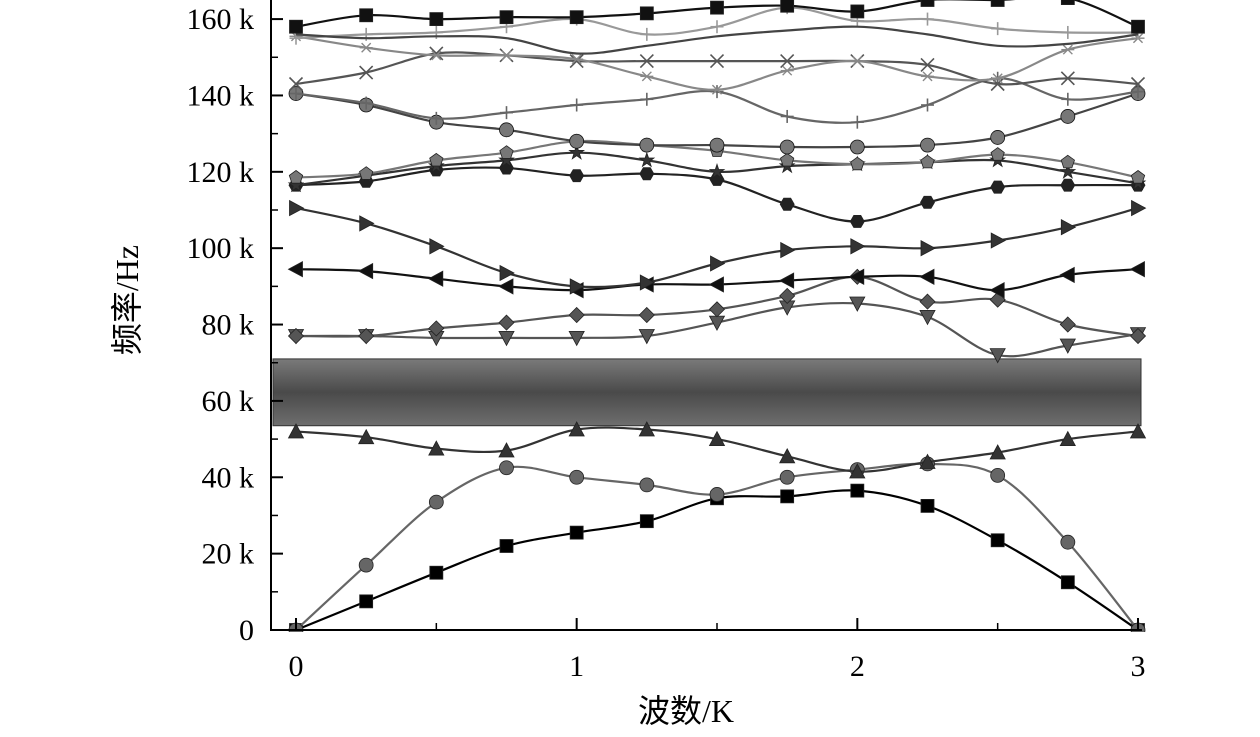  I want to click on band-gap-layer, so click(707, 392).